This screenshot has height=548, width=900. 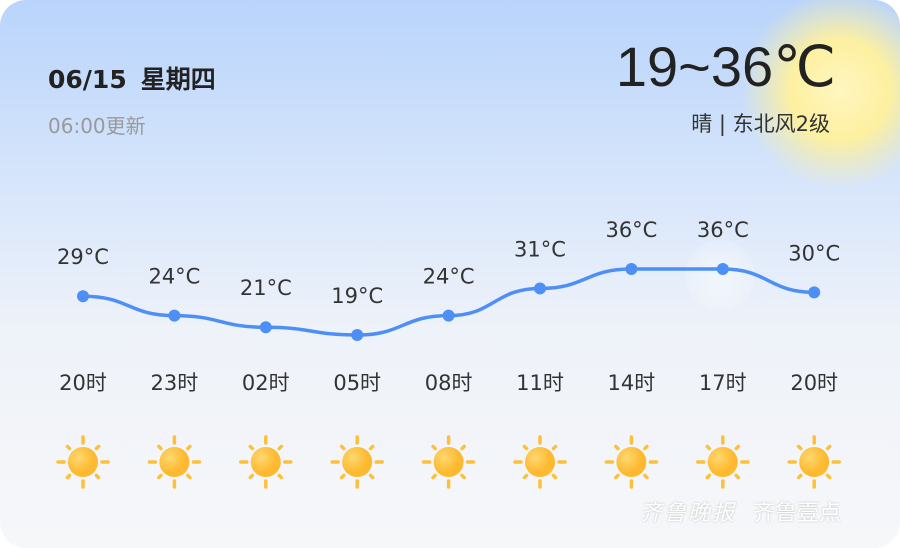 I want to click on date: 06/15 星期四, so click(x=132, y=78).